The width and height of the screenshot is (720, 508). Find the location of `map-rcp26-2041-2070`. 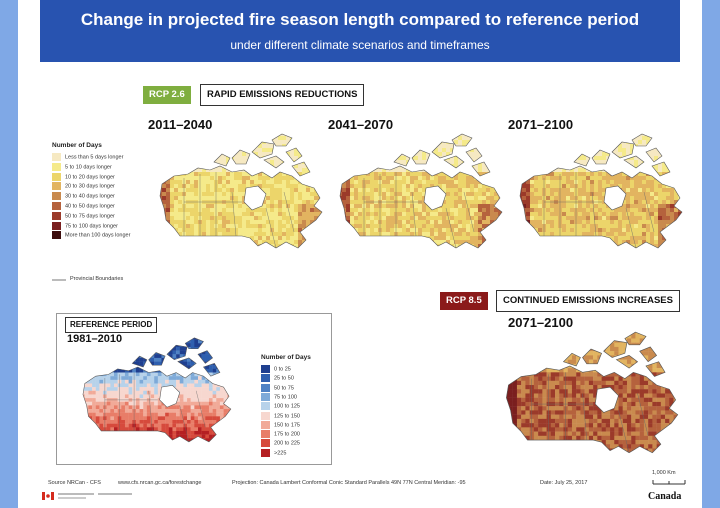

map-rcp26-2041-2070 is located at coordinates (421, 191).